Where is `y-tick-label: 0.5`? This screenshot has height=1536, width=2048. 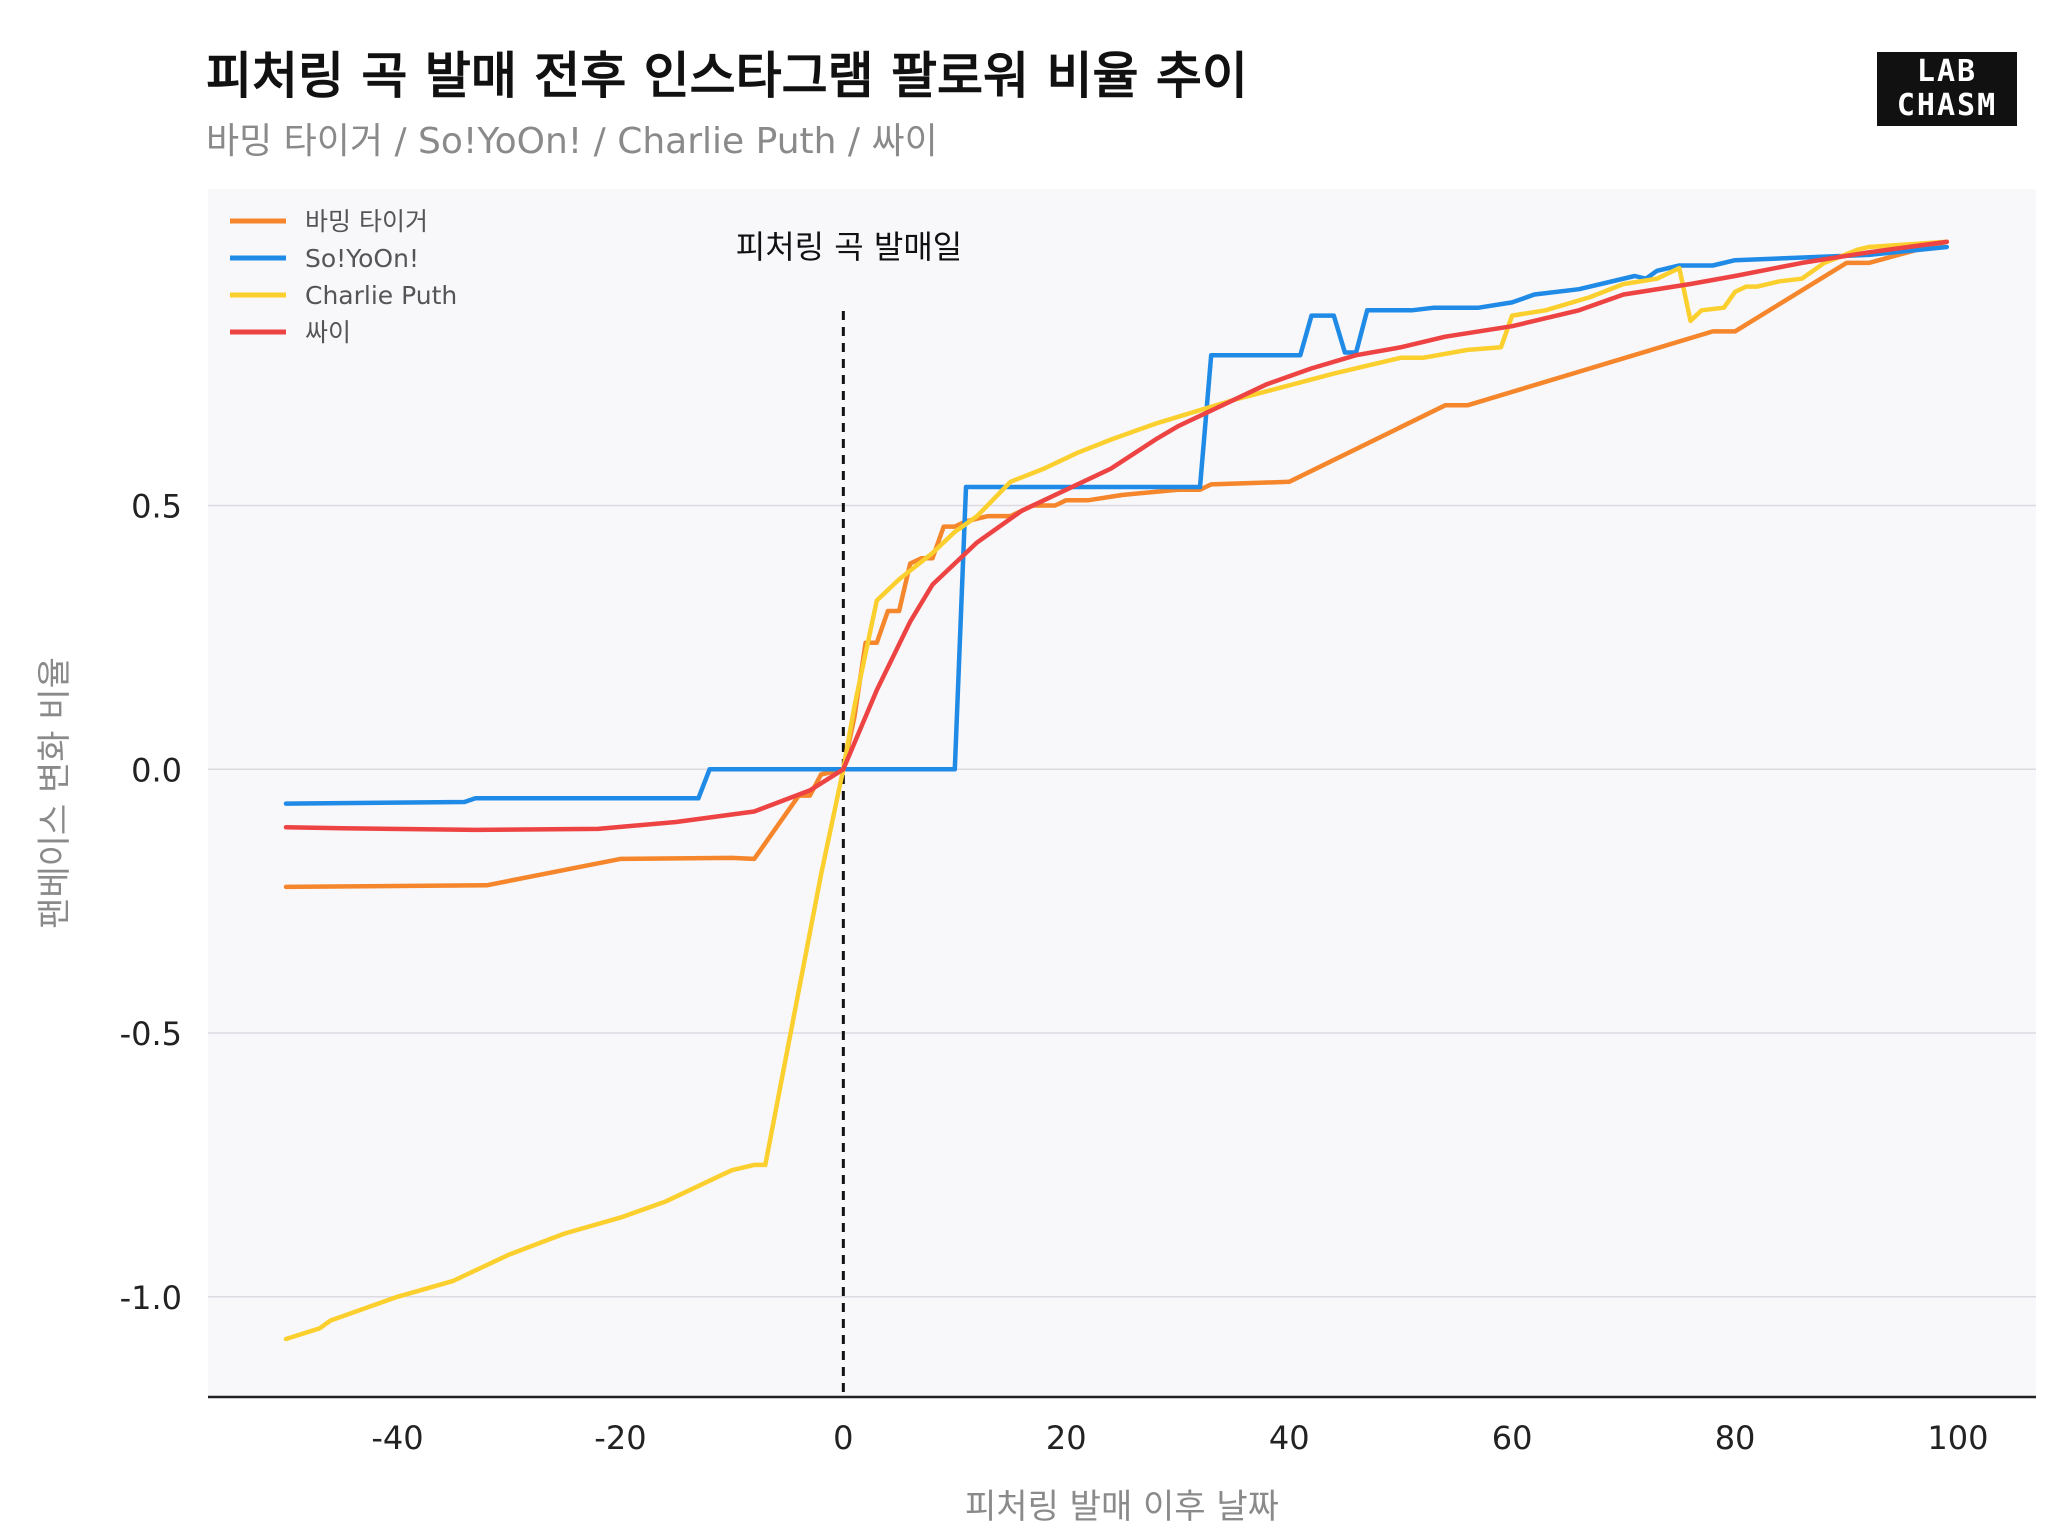
y-tick-label: 0.5 is located at coordinates (156, 507).